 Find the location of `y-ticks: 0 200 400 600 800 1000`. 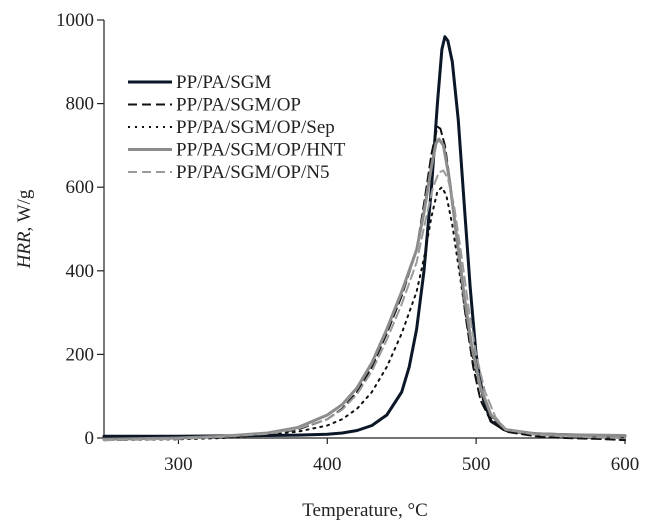

y-ticks: 0 200 400 600 800 1000 is located at coordinates (80, 229).